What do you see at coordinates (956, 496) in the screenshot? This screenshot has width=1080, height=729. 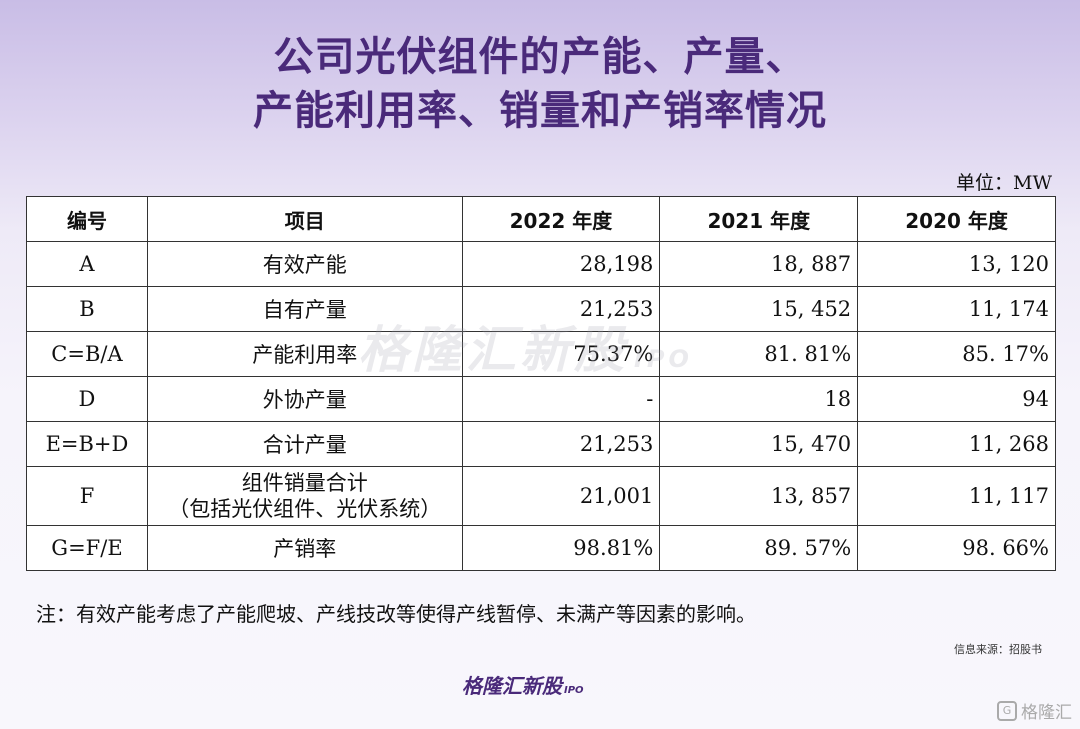 I see `cell-2020: 11, 117` at bounding box center [956, 496].